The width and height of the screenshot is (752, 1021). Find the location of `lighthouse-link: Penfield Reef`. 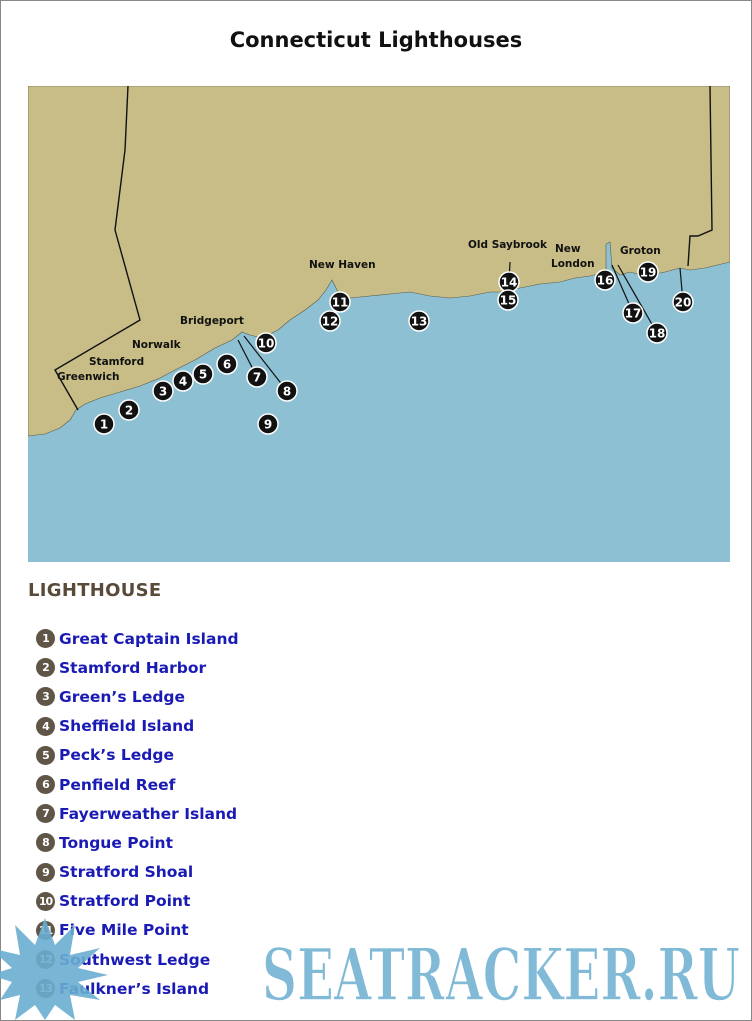

lighthouse-link: Penfield Reef is located at coordinates (117, 784).